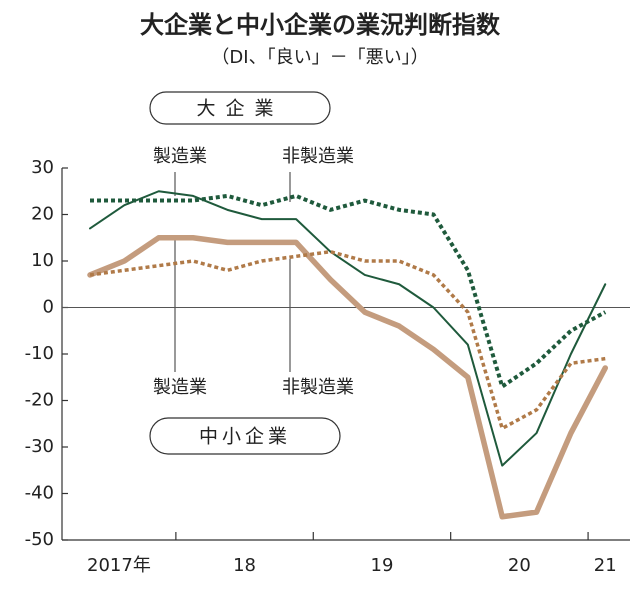  What do you see at coordinates (39, 539) in the screenshot?
I see `y-tick-label: -50` at bounding box center [39, 539].